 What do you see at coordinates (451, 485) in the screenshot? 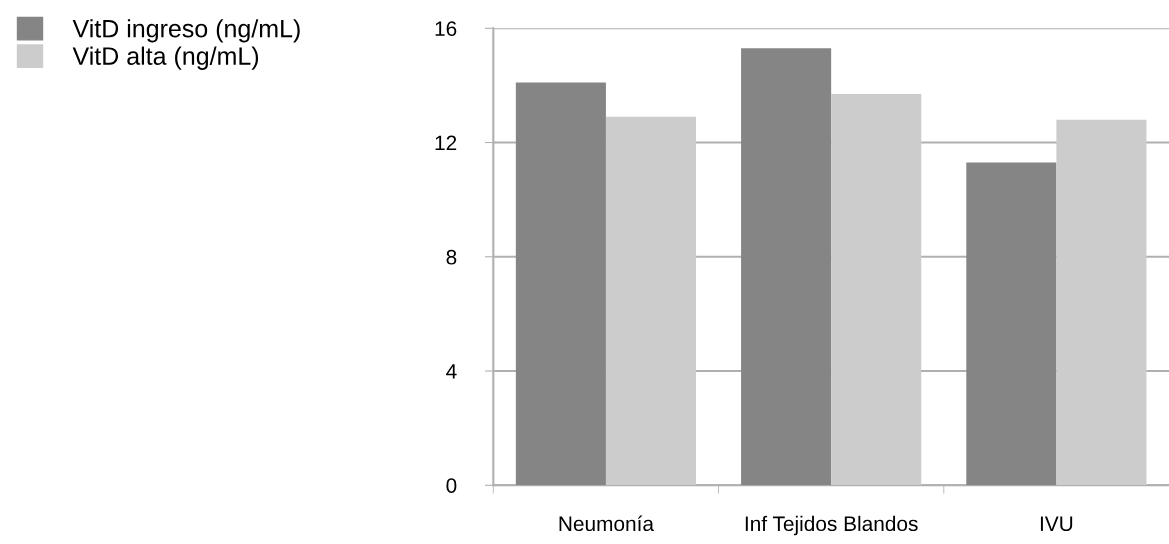
I see `y-tick-label: 0` at bounding box center [451, 485].